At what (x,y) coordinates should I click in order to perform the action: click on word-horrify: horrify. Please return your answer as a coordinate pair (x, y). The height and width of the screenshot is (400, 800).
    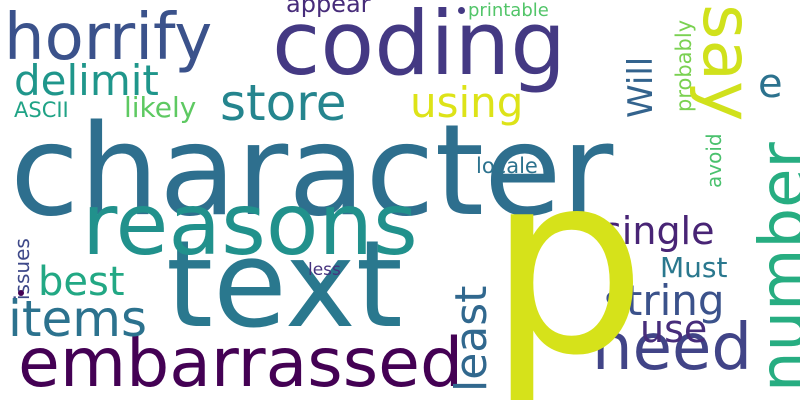
    Looking at the image, I should click on (108, 38).